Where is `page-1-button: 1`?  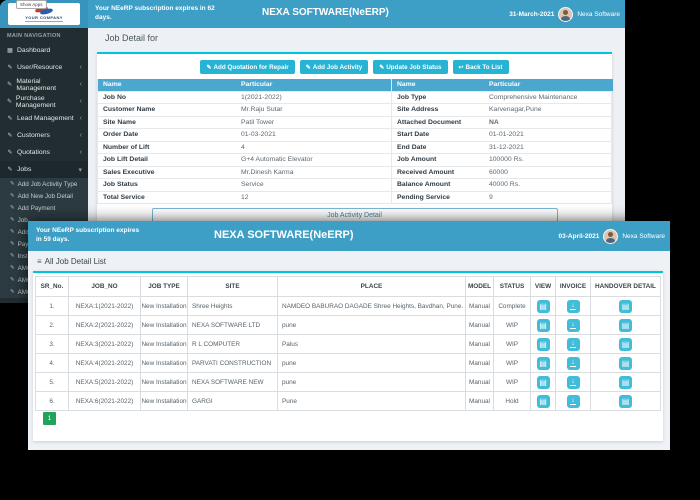
page-1-button: 1 is located at coordinates (49, 418).